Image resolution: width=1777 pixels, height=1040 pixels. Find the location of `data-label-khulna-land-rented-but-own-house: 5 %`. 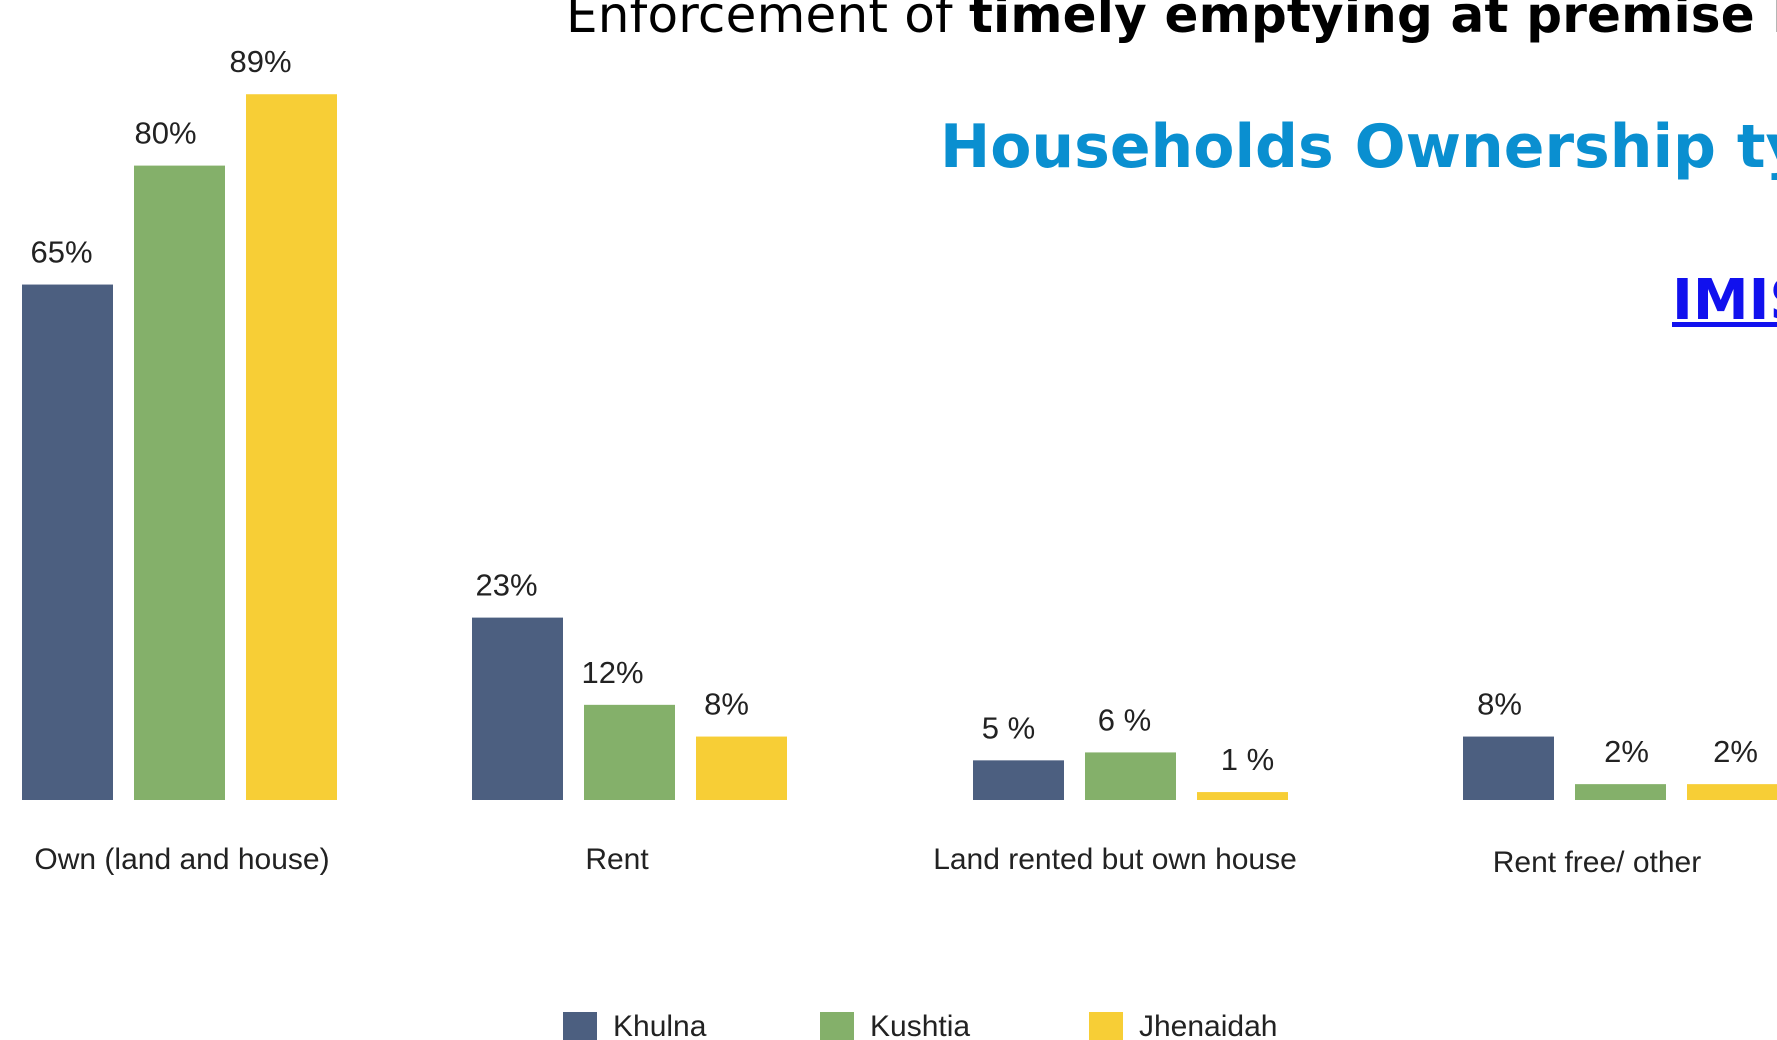

data-label-khulna-land-rented-but-own-house: 5 % is located at coordinates (1008, 727).